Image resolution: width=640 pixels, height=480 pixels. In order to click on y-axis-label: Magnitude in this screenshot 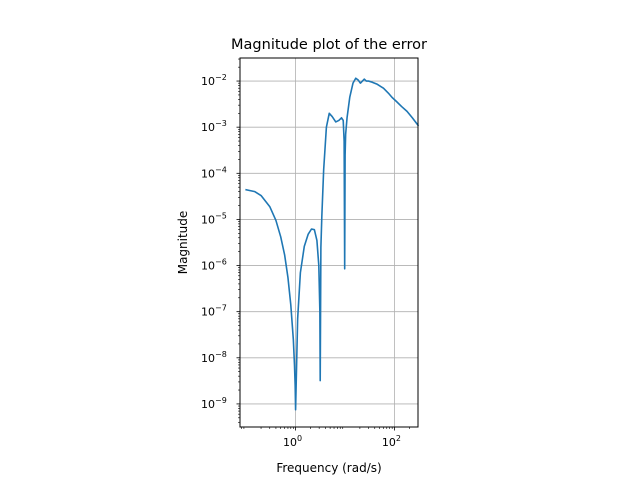, I will do `click(183, 243)`.